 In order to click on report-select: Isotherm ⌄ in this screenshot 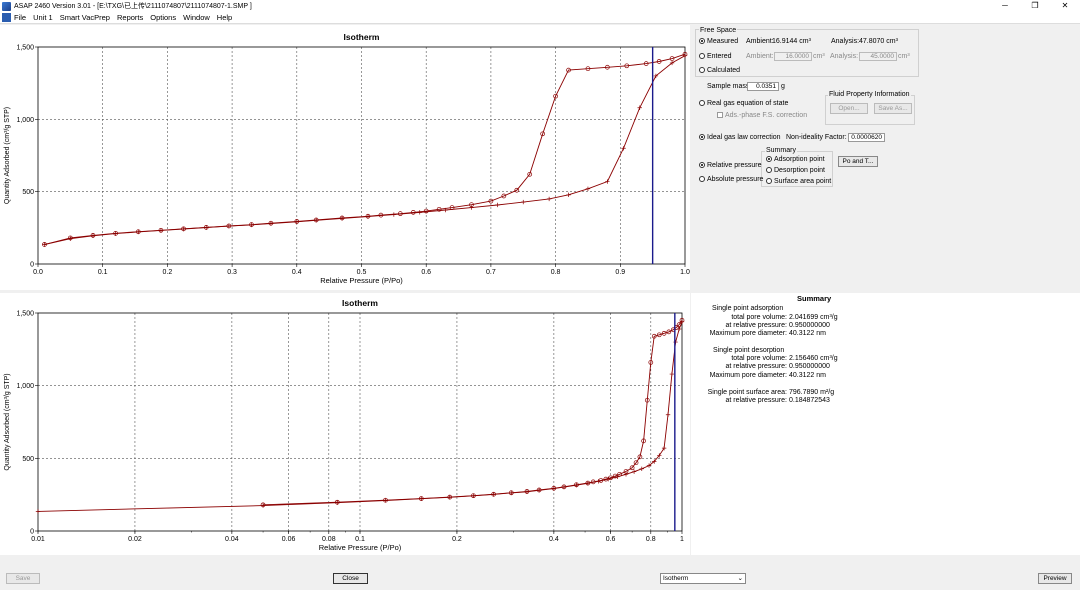, I will do `click(703, 578)`.